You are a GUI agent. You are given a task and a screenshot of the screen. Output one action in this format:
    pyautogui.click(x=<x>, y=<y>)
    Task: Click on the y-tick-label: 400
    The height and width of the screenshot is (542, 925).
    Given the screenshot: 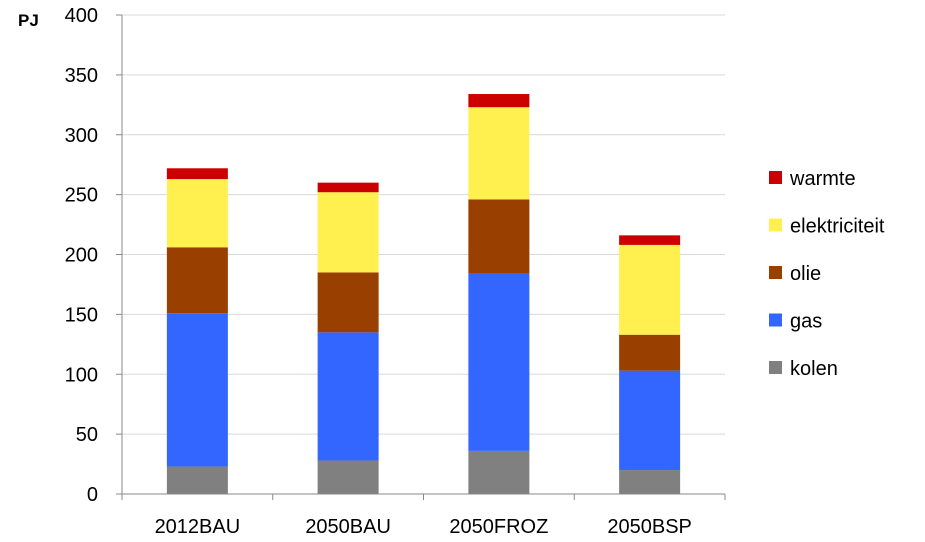 What is the action you would take?
    pyautogui.click(x=81, y=16)
    